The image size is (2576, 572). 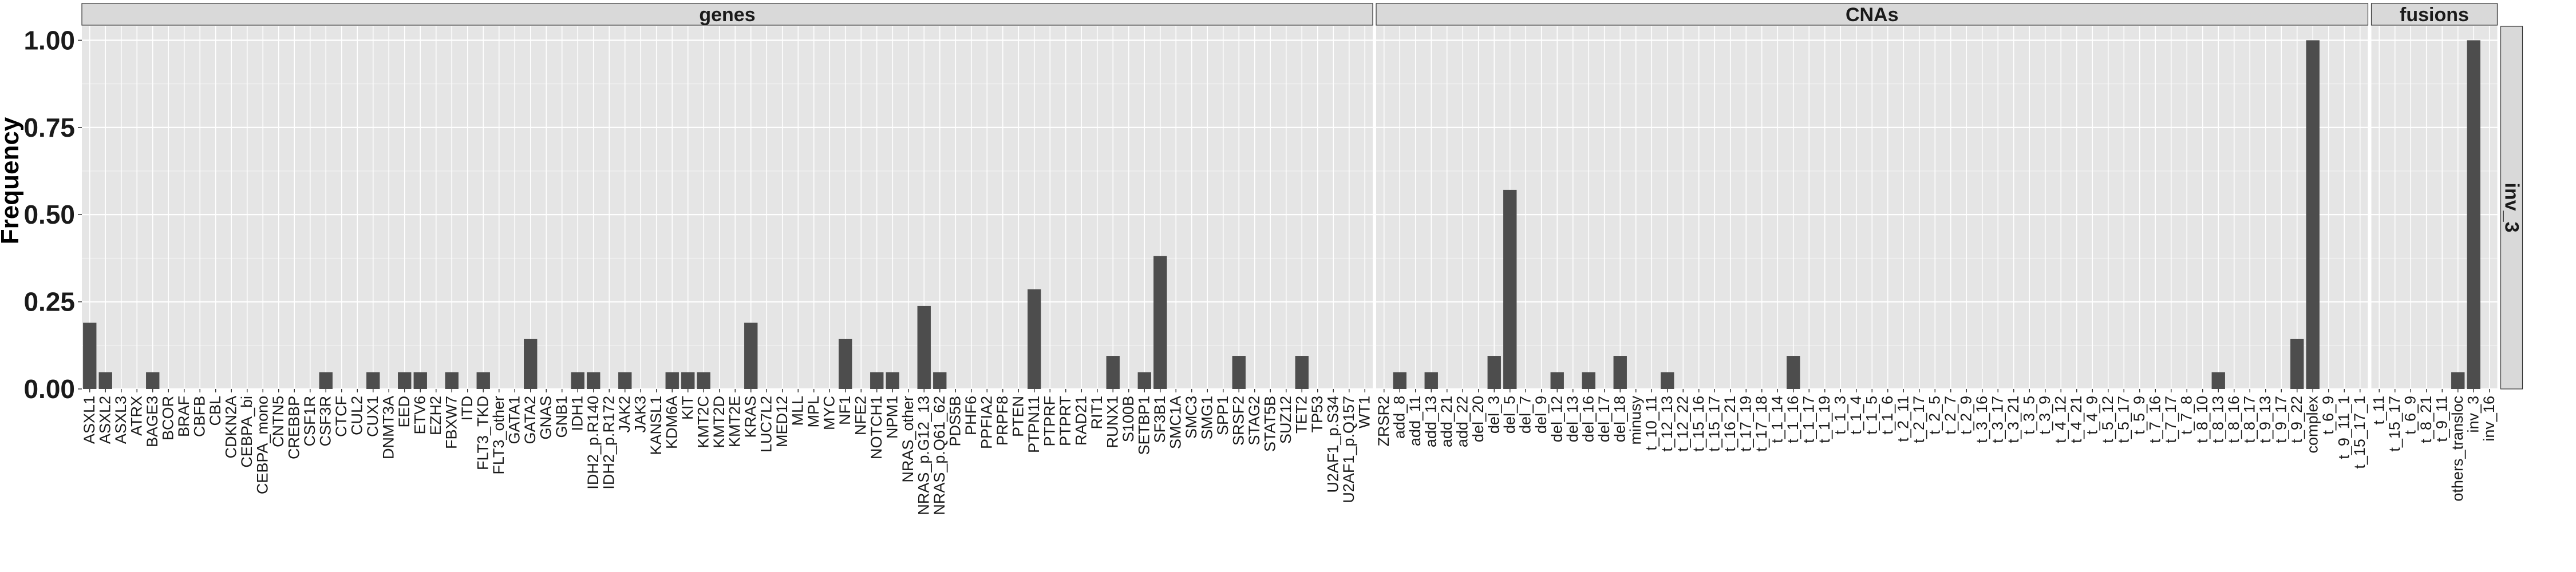 I want to click on x-tick-label: NFE2, so click(x=860, y=415).